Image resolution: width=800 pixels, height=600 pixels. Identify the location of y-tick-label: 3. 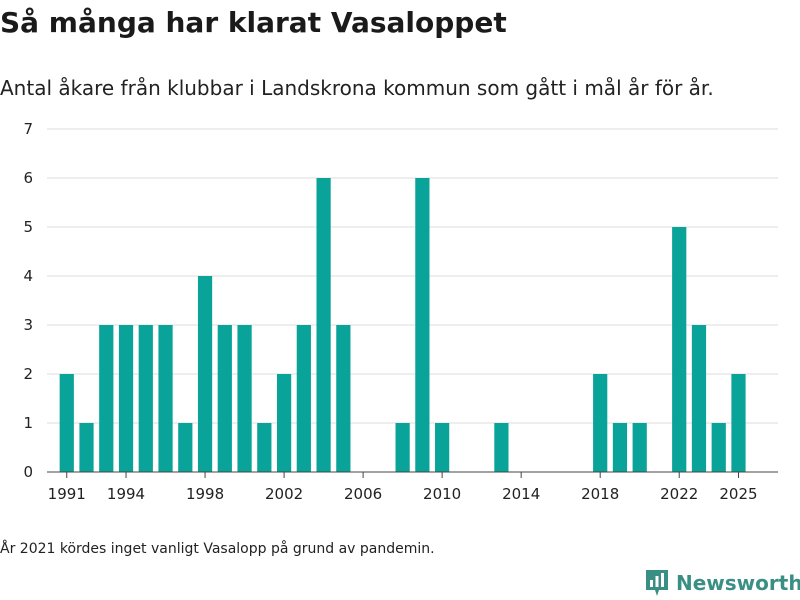
(28, 325).